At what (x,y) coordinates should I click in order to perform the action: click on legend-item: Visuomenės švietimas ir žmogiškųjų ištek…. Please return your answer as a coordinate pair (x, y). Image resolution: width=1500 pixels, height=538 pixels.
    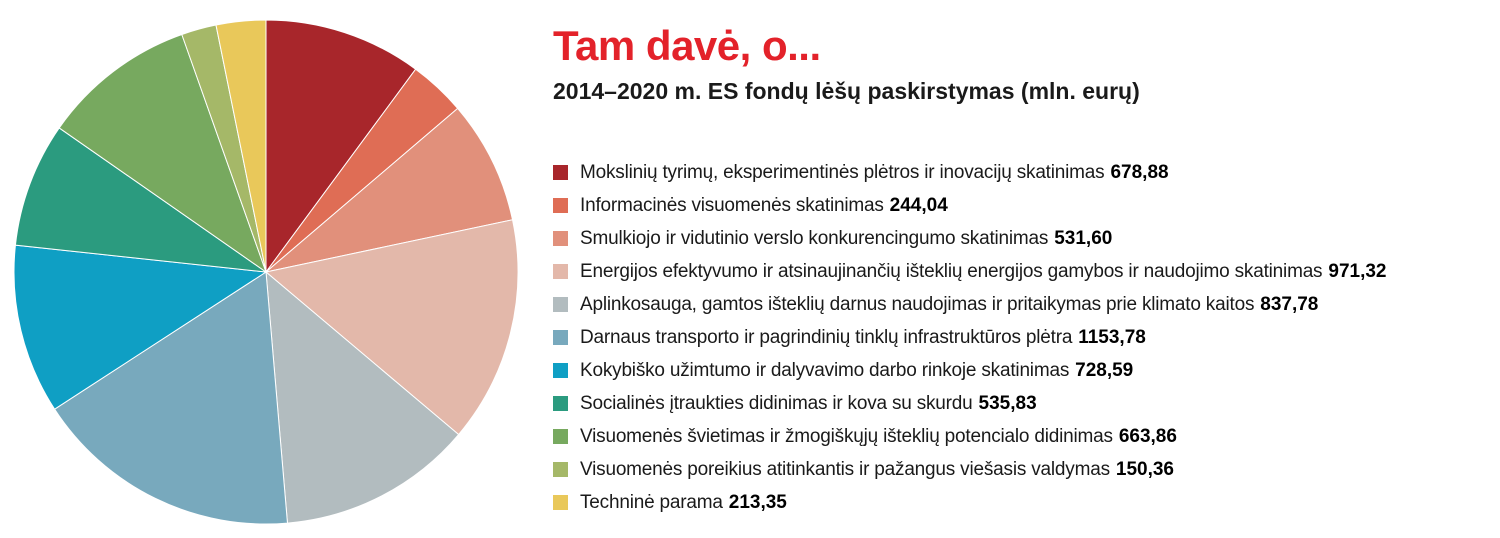
    Looking at the image, I should click on (970, 436).